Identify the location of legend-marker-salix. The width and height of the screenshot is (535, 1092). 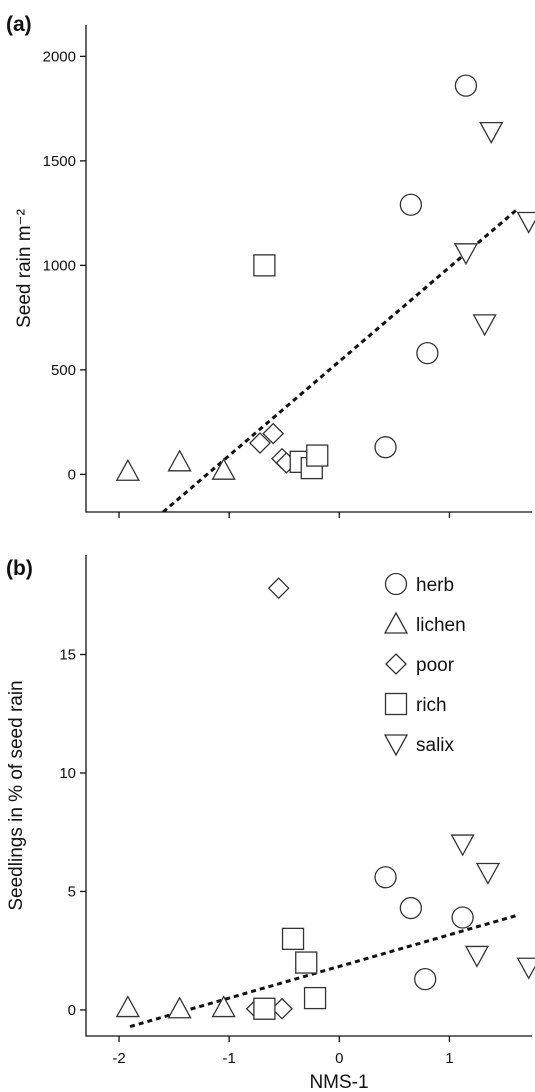
(396, 745).